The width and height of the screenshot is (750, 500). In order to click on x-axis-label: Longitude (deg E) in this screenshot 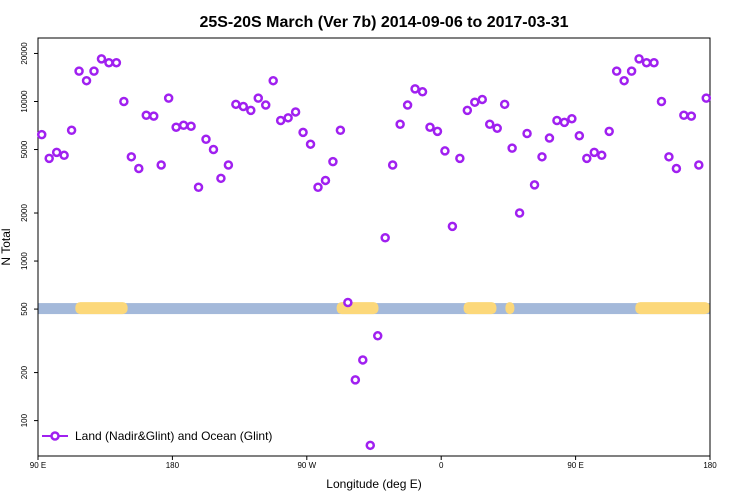, I will do `click(373, 484)`.